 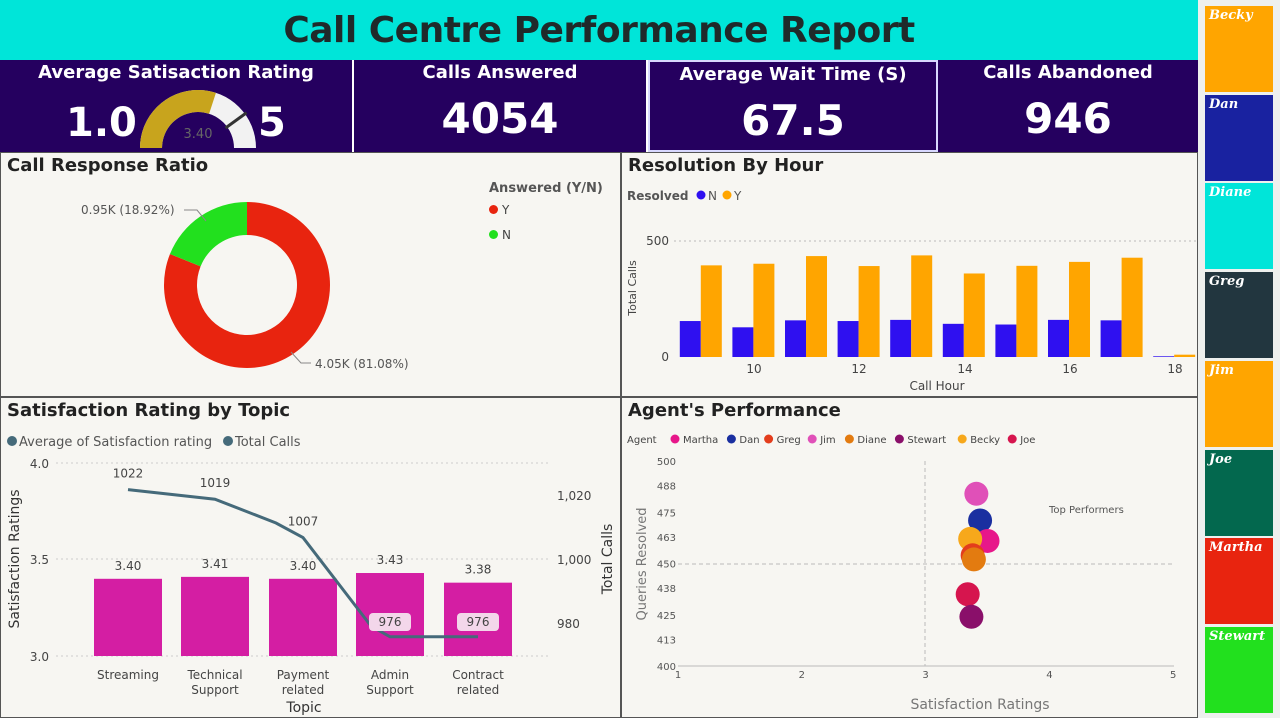 What do you see at coordinates (478, 690) in the screenshot?
I see `x-tick-label: related` at bounding box center [478, 690].